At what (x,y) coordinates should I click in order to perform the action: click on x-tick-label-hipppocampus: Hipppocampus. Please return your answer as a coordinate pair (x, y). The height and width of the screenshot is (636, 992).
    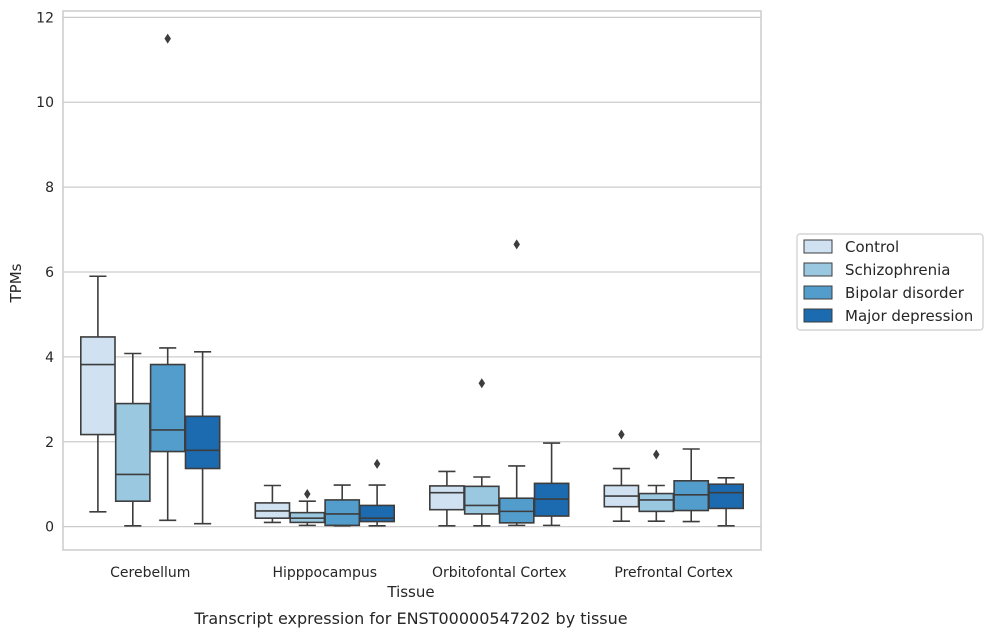
    Looking at the image, I should click on (324, 573).